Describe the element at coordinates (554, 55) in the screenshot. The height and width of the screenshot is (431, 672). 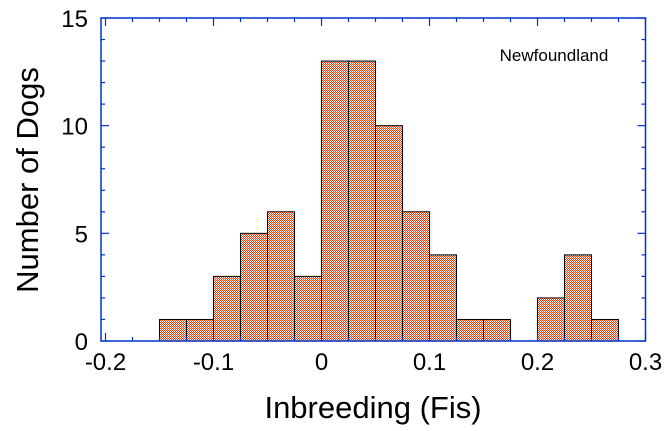
I see `annotation-label: Newfoundland` at that location.